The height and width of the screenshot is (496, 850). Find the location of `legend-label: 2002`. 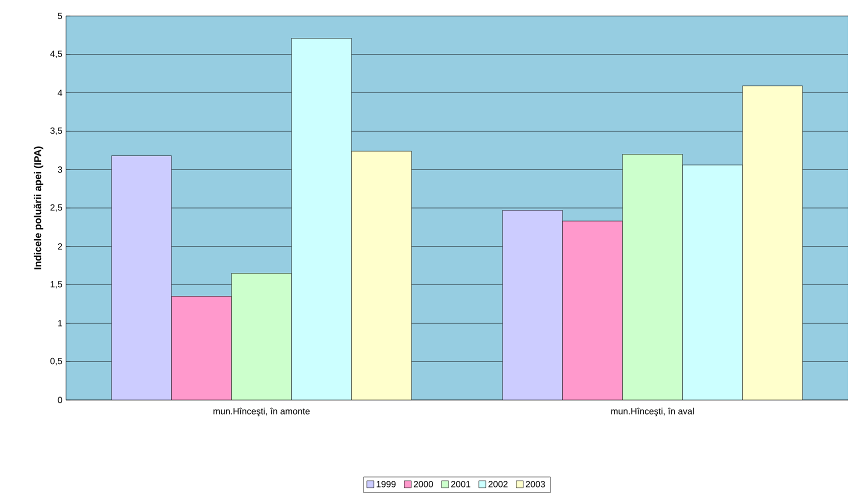

legend-label: 2002 is located at coordinates (498, 484).